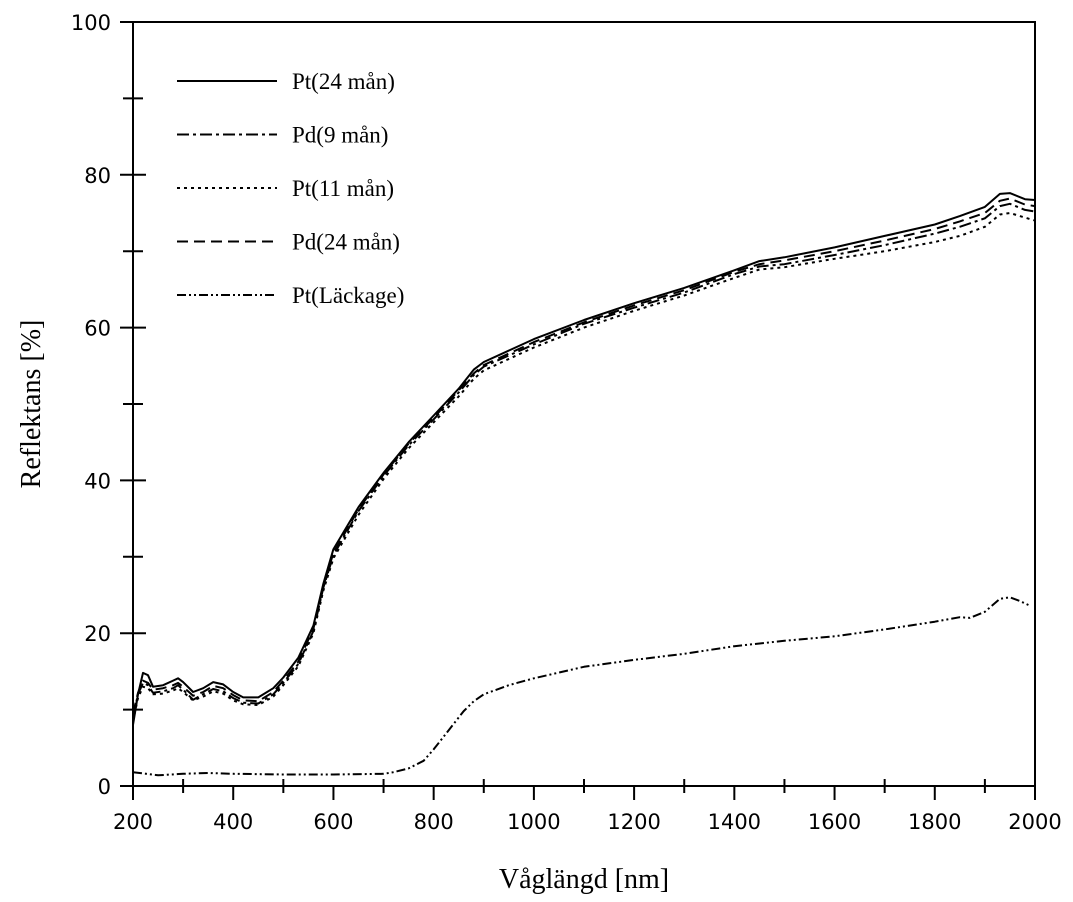  I want to click on y-tick-label: 20, so click(97, 634).